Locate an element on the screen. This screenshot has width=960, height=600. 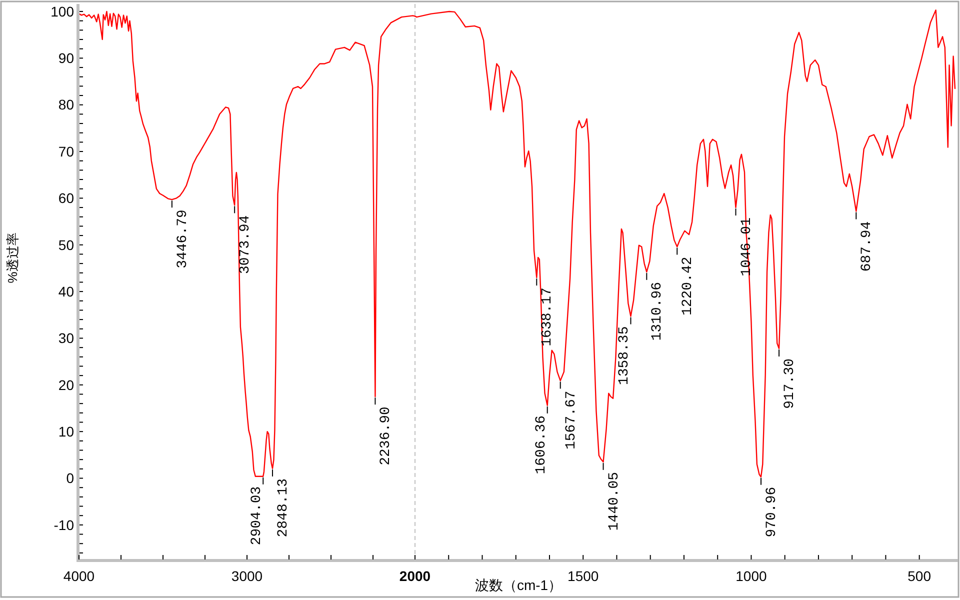
y-tick-label: 10 is located at coordinates (66, 431).